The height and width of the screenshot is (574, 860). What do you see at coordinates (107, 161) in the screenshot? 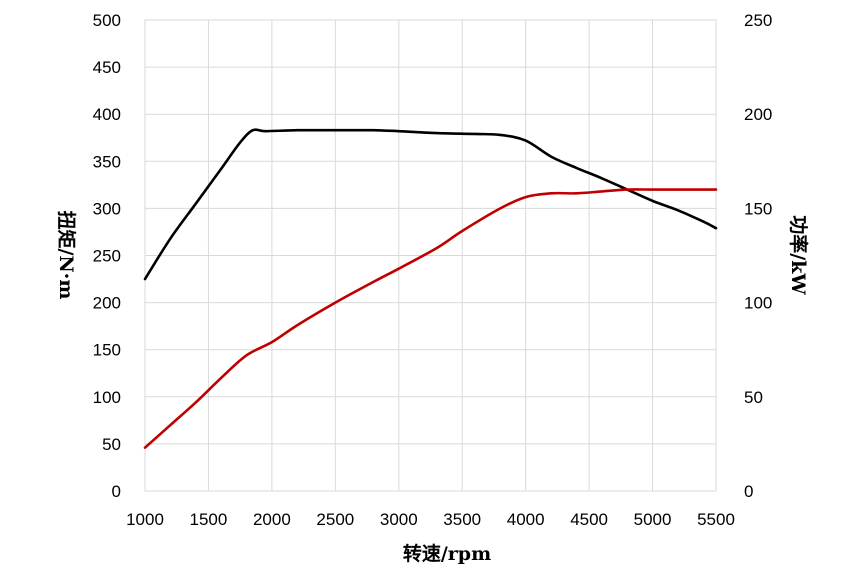
I see `y-left-tick-label: 350` at bounding box center [107, 161].